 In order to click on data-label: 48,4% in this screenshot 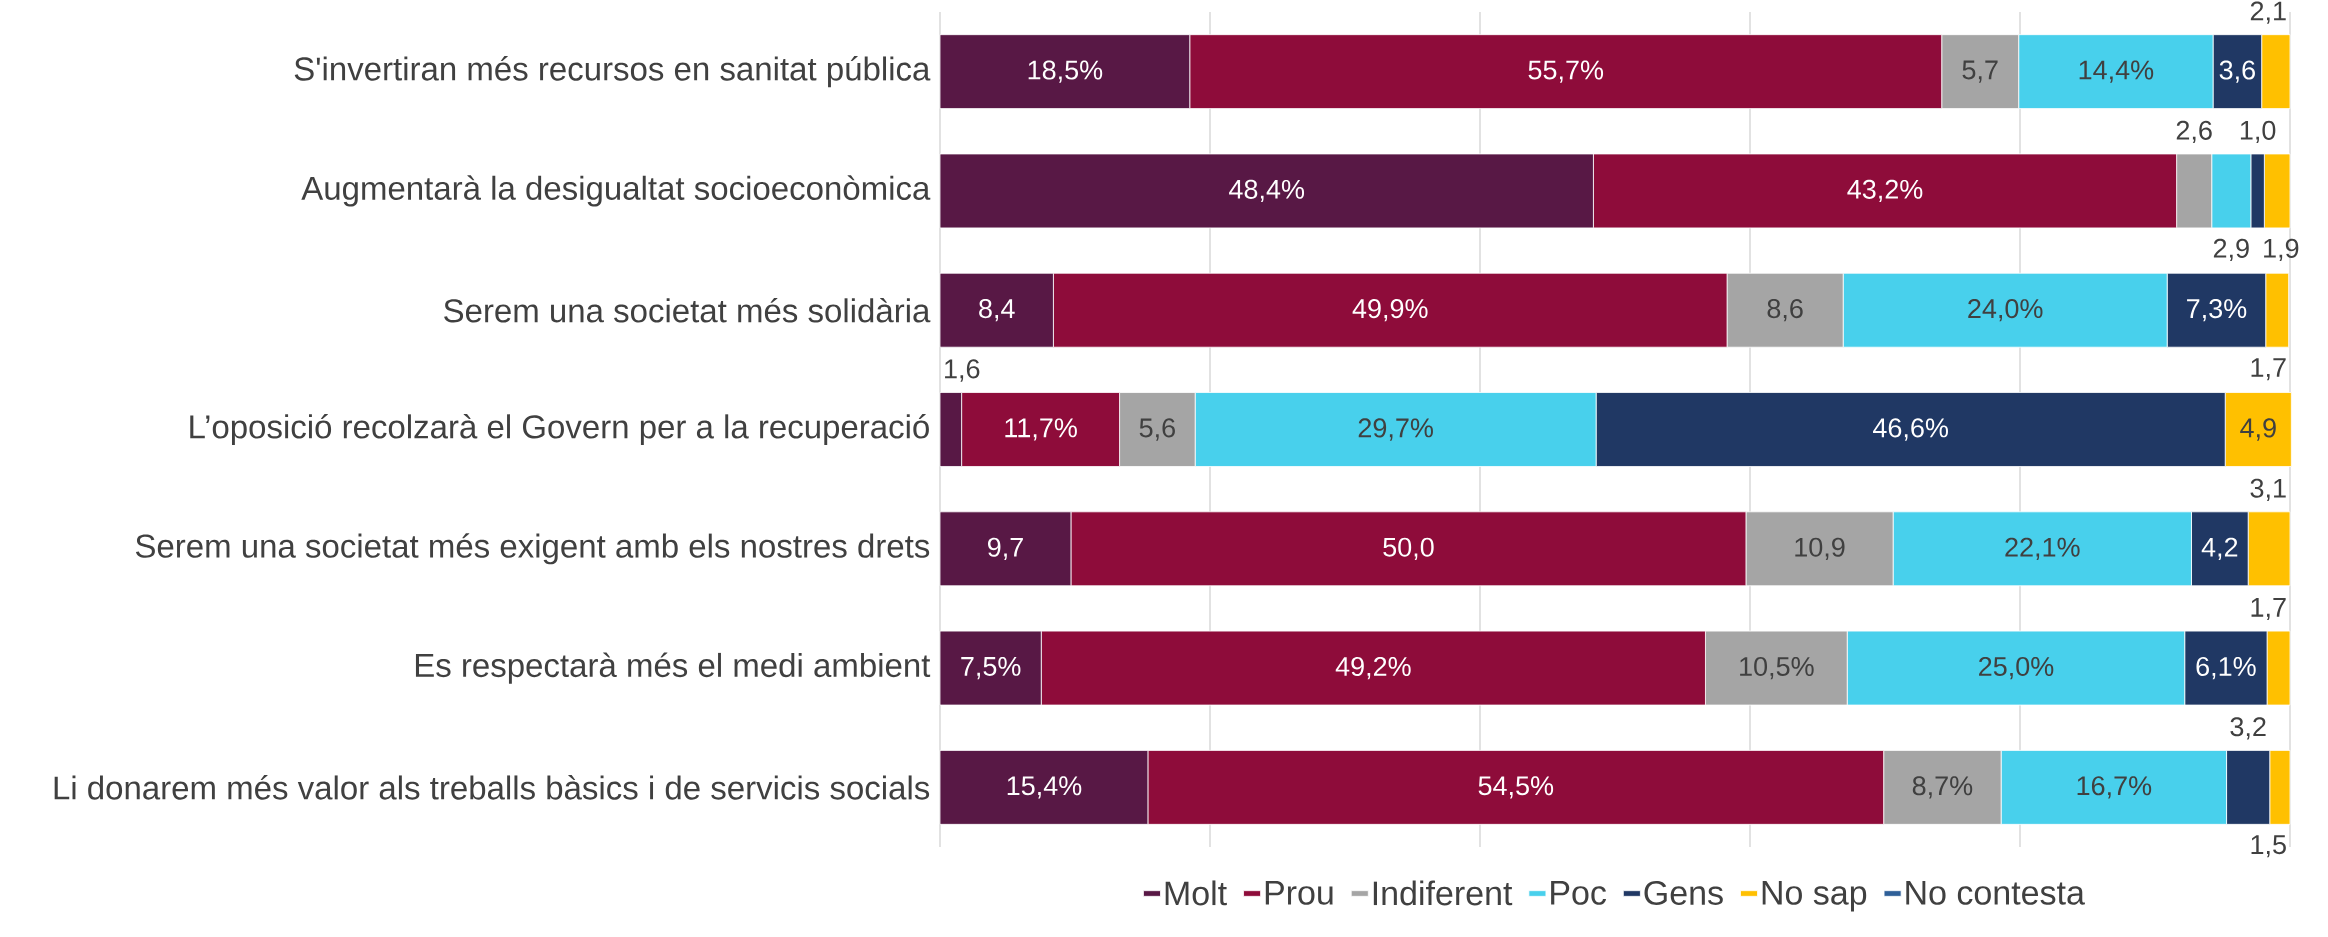, I will do `click(1267, 191)`.